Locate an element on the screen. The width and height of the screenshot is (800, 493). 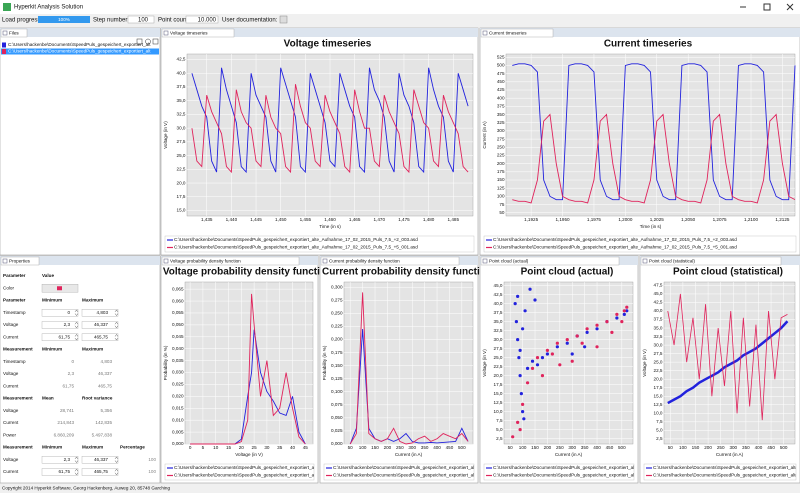
chart-title: Current probability density function is located at coordinates (407, 272).